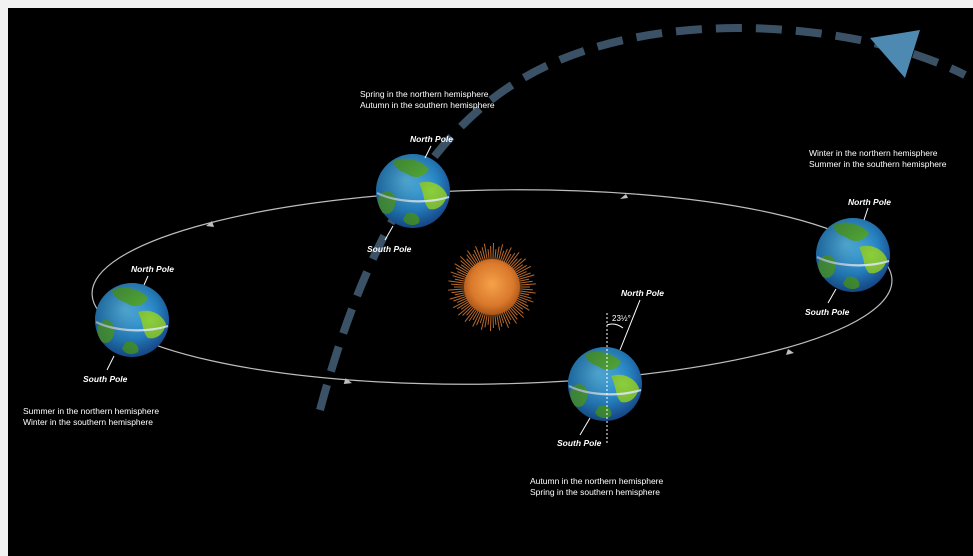 The height and width of the screenshot is (556, 973). Describe the element at coordinates (91, 411) in the screenshot. I see `caption-line: Summer in the northern hemisphere` at that location.